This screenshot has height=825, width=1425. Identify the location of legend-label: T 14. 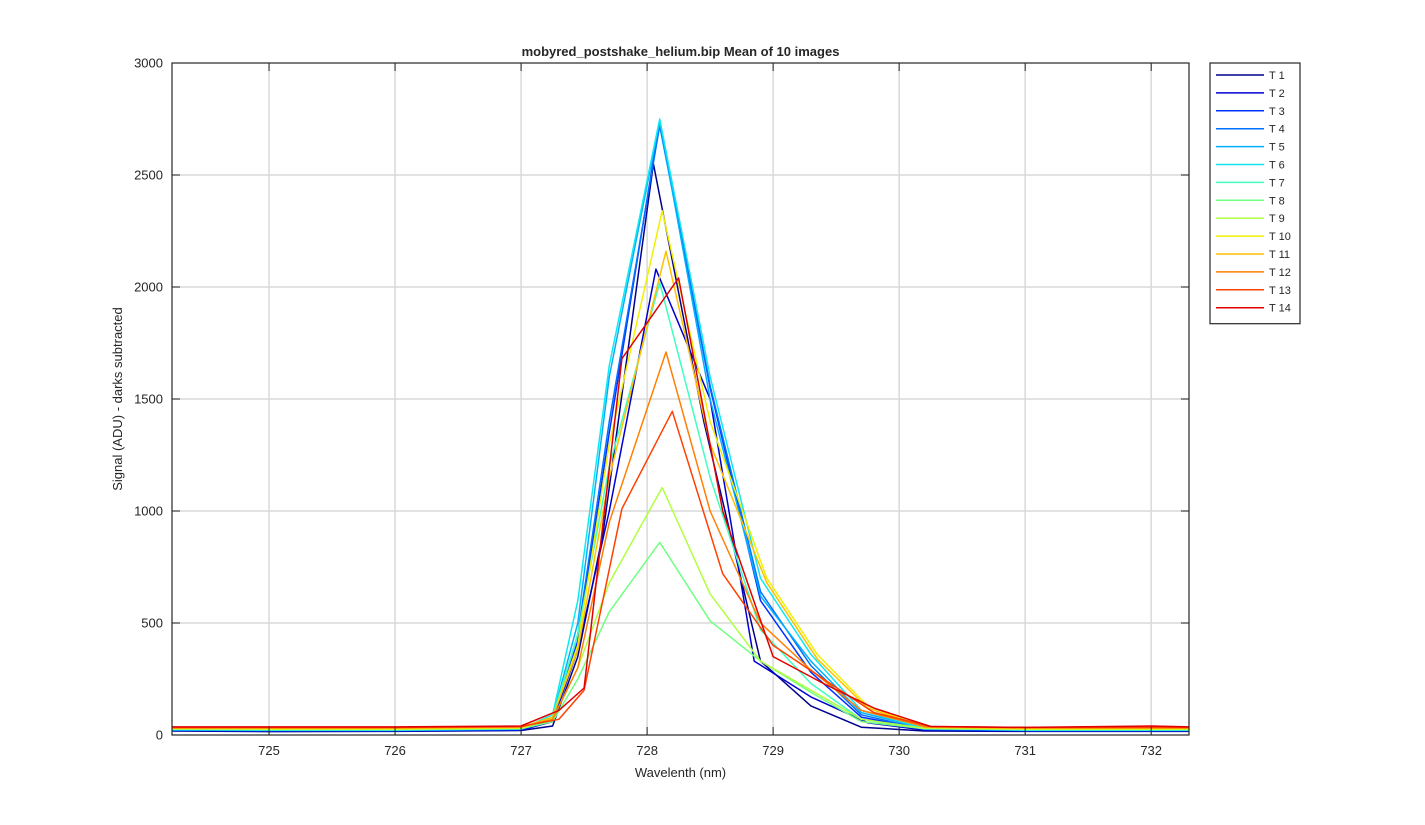
(1280, 309).